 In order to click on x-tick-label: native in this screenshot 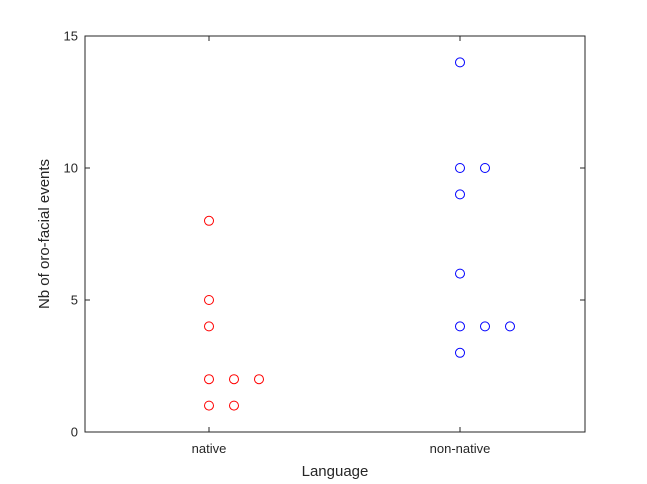, I will do `click(209, 448)`.